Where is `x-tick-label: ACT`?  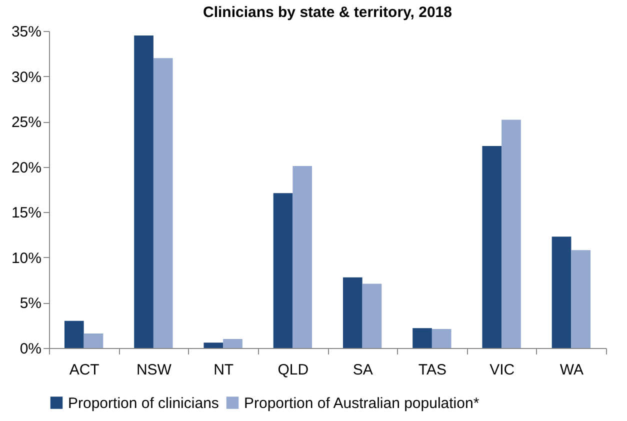 x-tick-label: ACT is located at coordinates (84, 370).